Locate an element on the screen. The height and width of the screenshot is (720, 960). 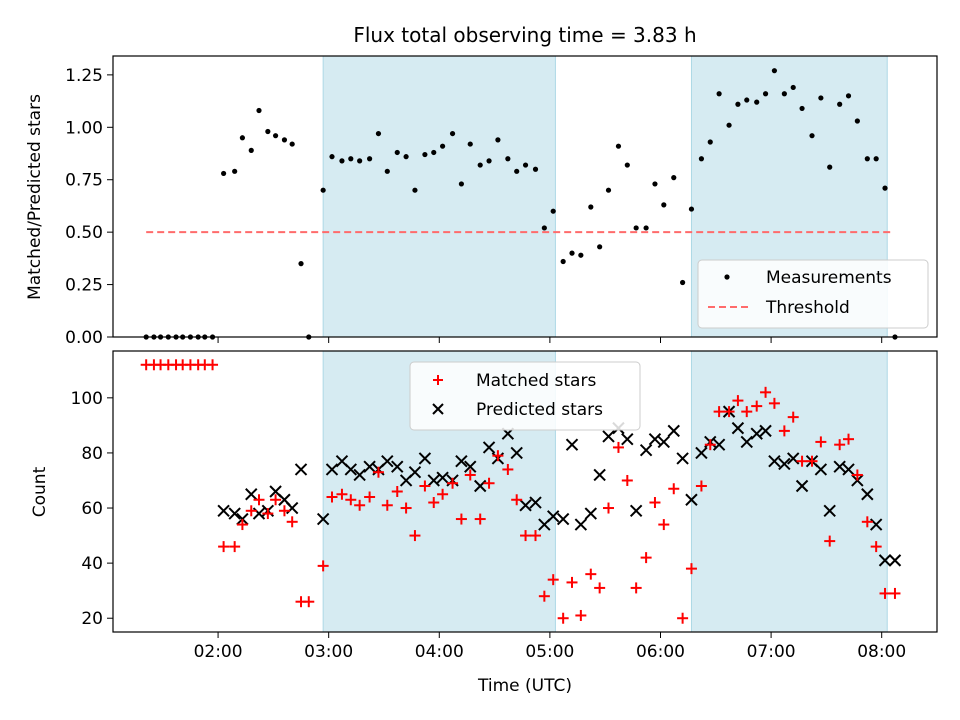
bottom-y-tick-label-2: 60 is located at coordinates (92, 509).